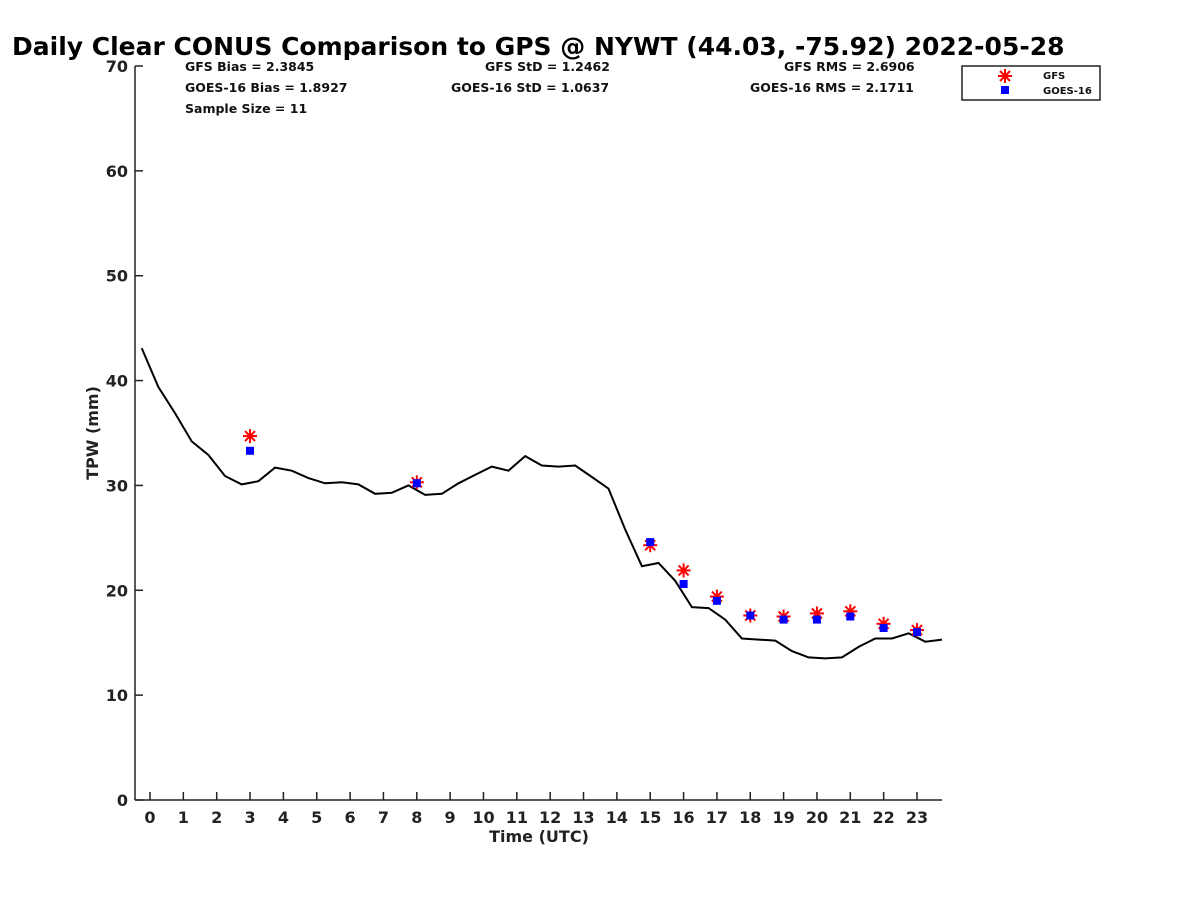 This screenshot has width=1200, height=900. What do you see at coordinates (917, 817) in the screenshot?
I see `x-tick-label: 23` at bounding box center [917, 817].